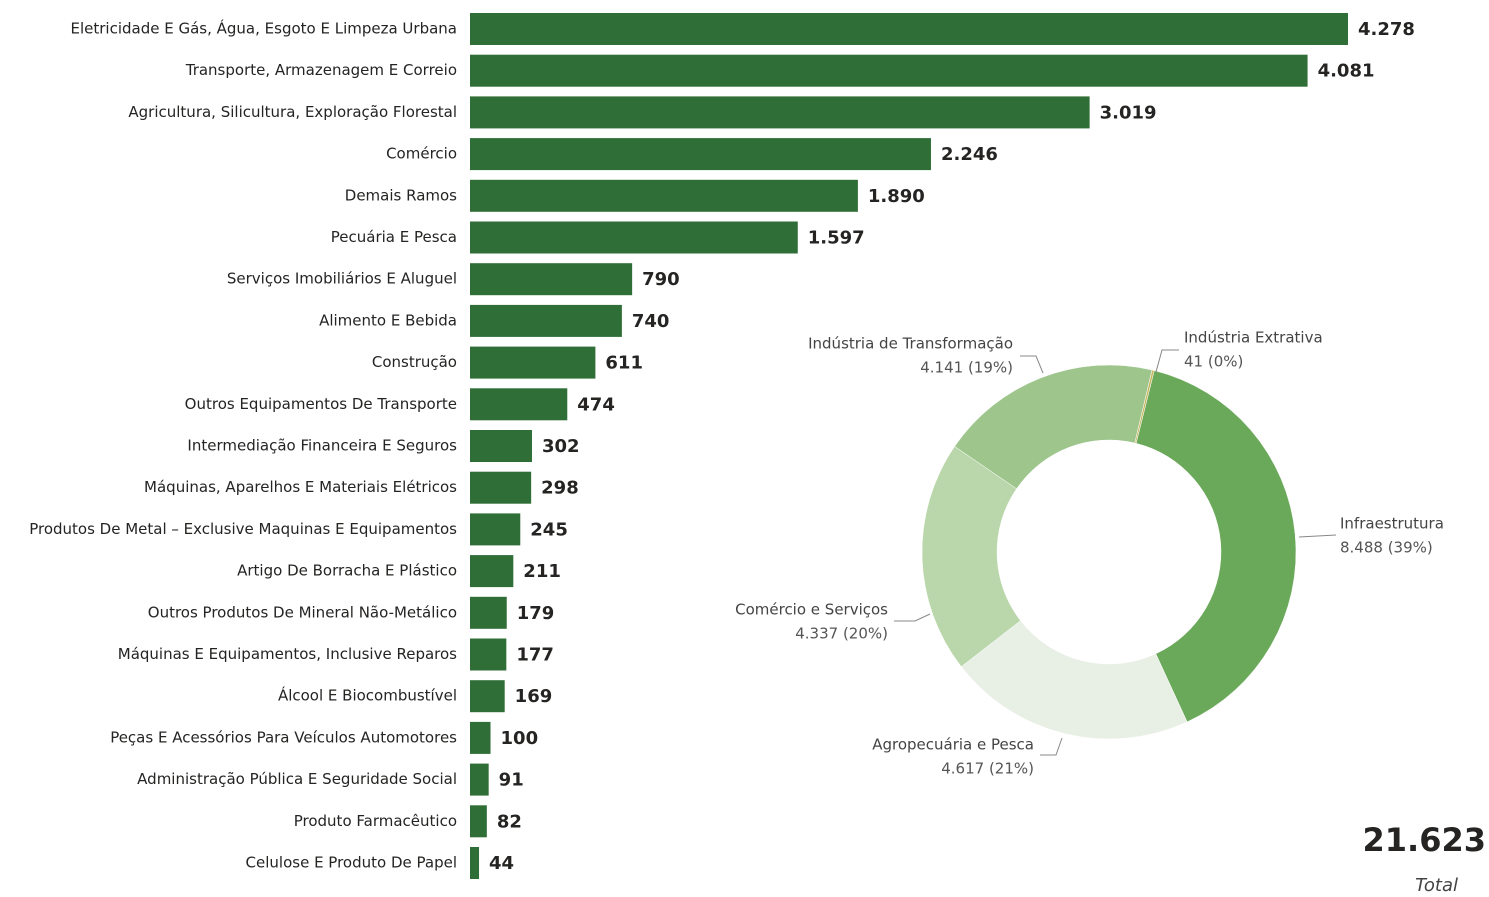  I want to click on data-label: 474, so click(596, 404).